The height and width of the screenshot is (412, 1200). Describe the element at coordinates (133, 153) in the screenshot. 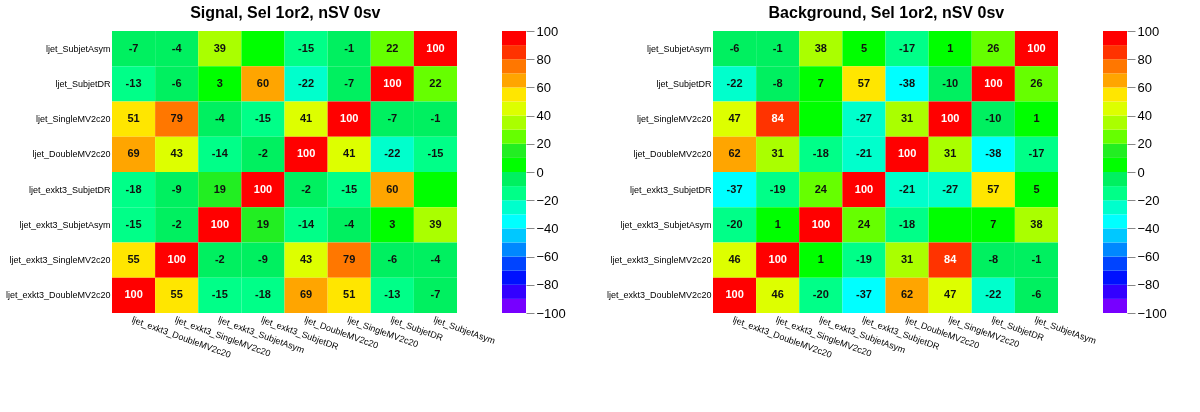

I see `data-label: 69` at that location.